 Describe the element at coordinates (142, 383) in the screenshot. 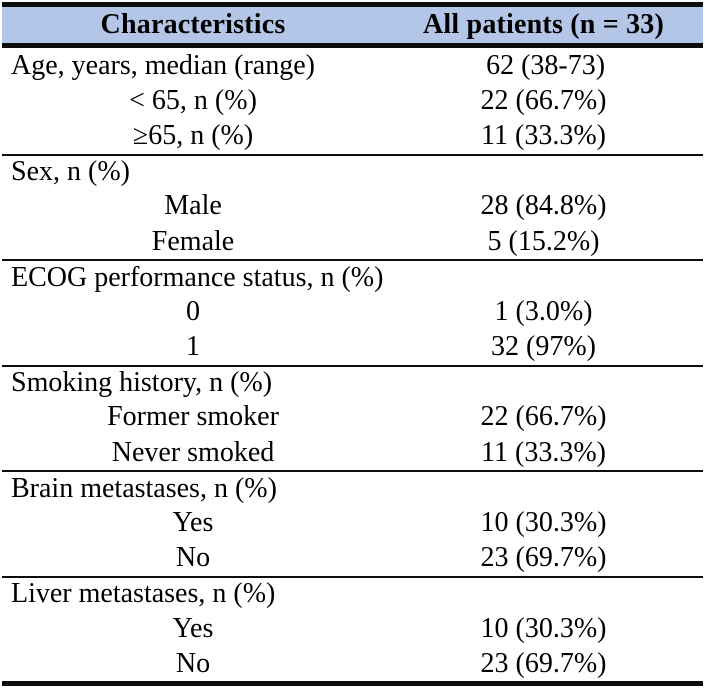

I see `row-label: Smoking history, n (%)` at that location.